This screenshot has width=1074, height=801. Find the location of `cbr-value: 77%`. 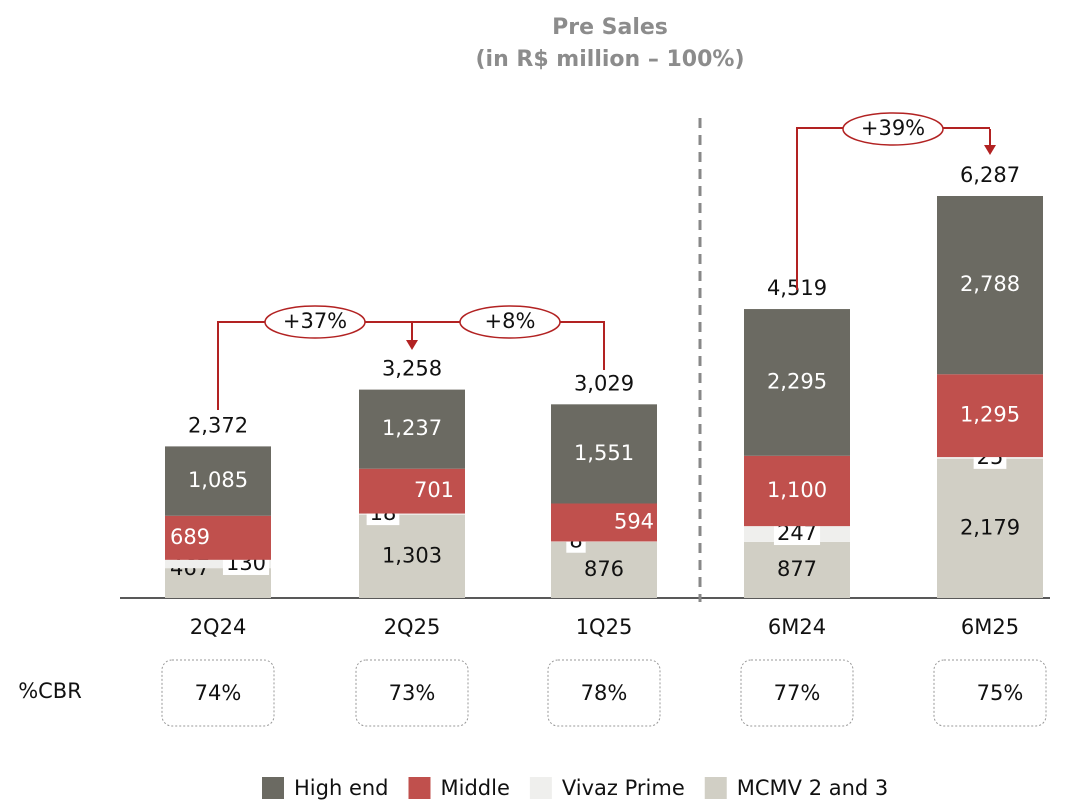

cbr-value: 77% is located at coordinates (797, 693).